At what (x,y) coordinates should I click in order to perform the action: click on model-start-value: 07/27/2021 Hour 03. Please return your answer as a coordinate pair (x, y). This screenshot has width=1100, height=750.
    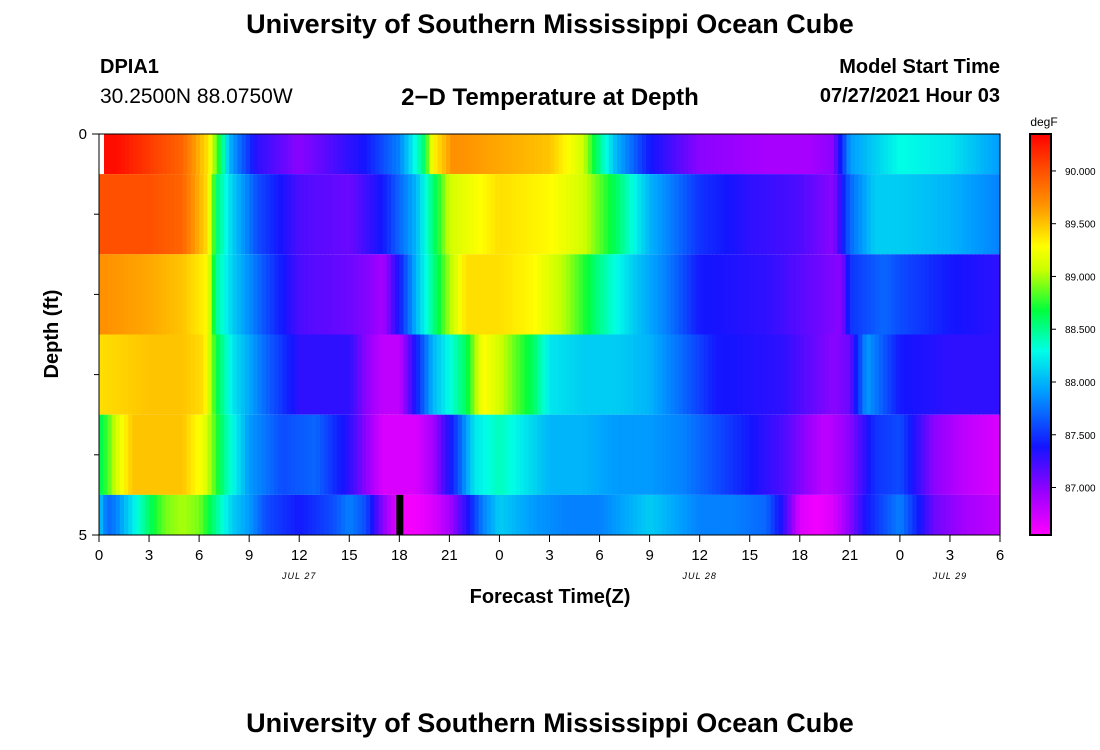
    Looking at the image, I should click on (909, 96).